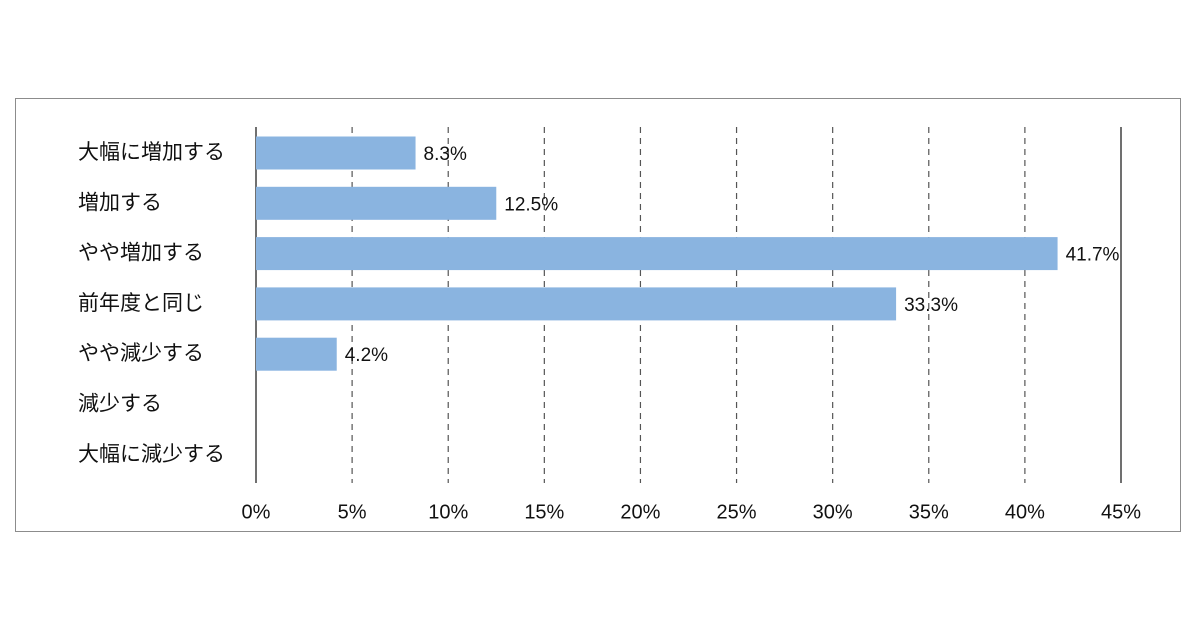 Image resolution: width=1200 pixels, height=630 pixels. Describe the element at coordinates (931, 305) in the screenshot. I see `data-label: 33.3%` at that location.